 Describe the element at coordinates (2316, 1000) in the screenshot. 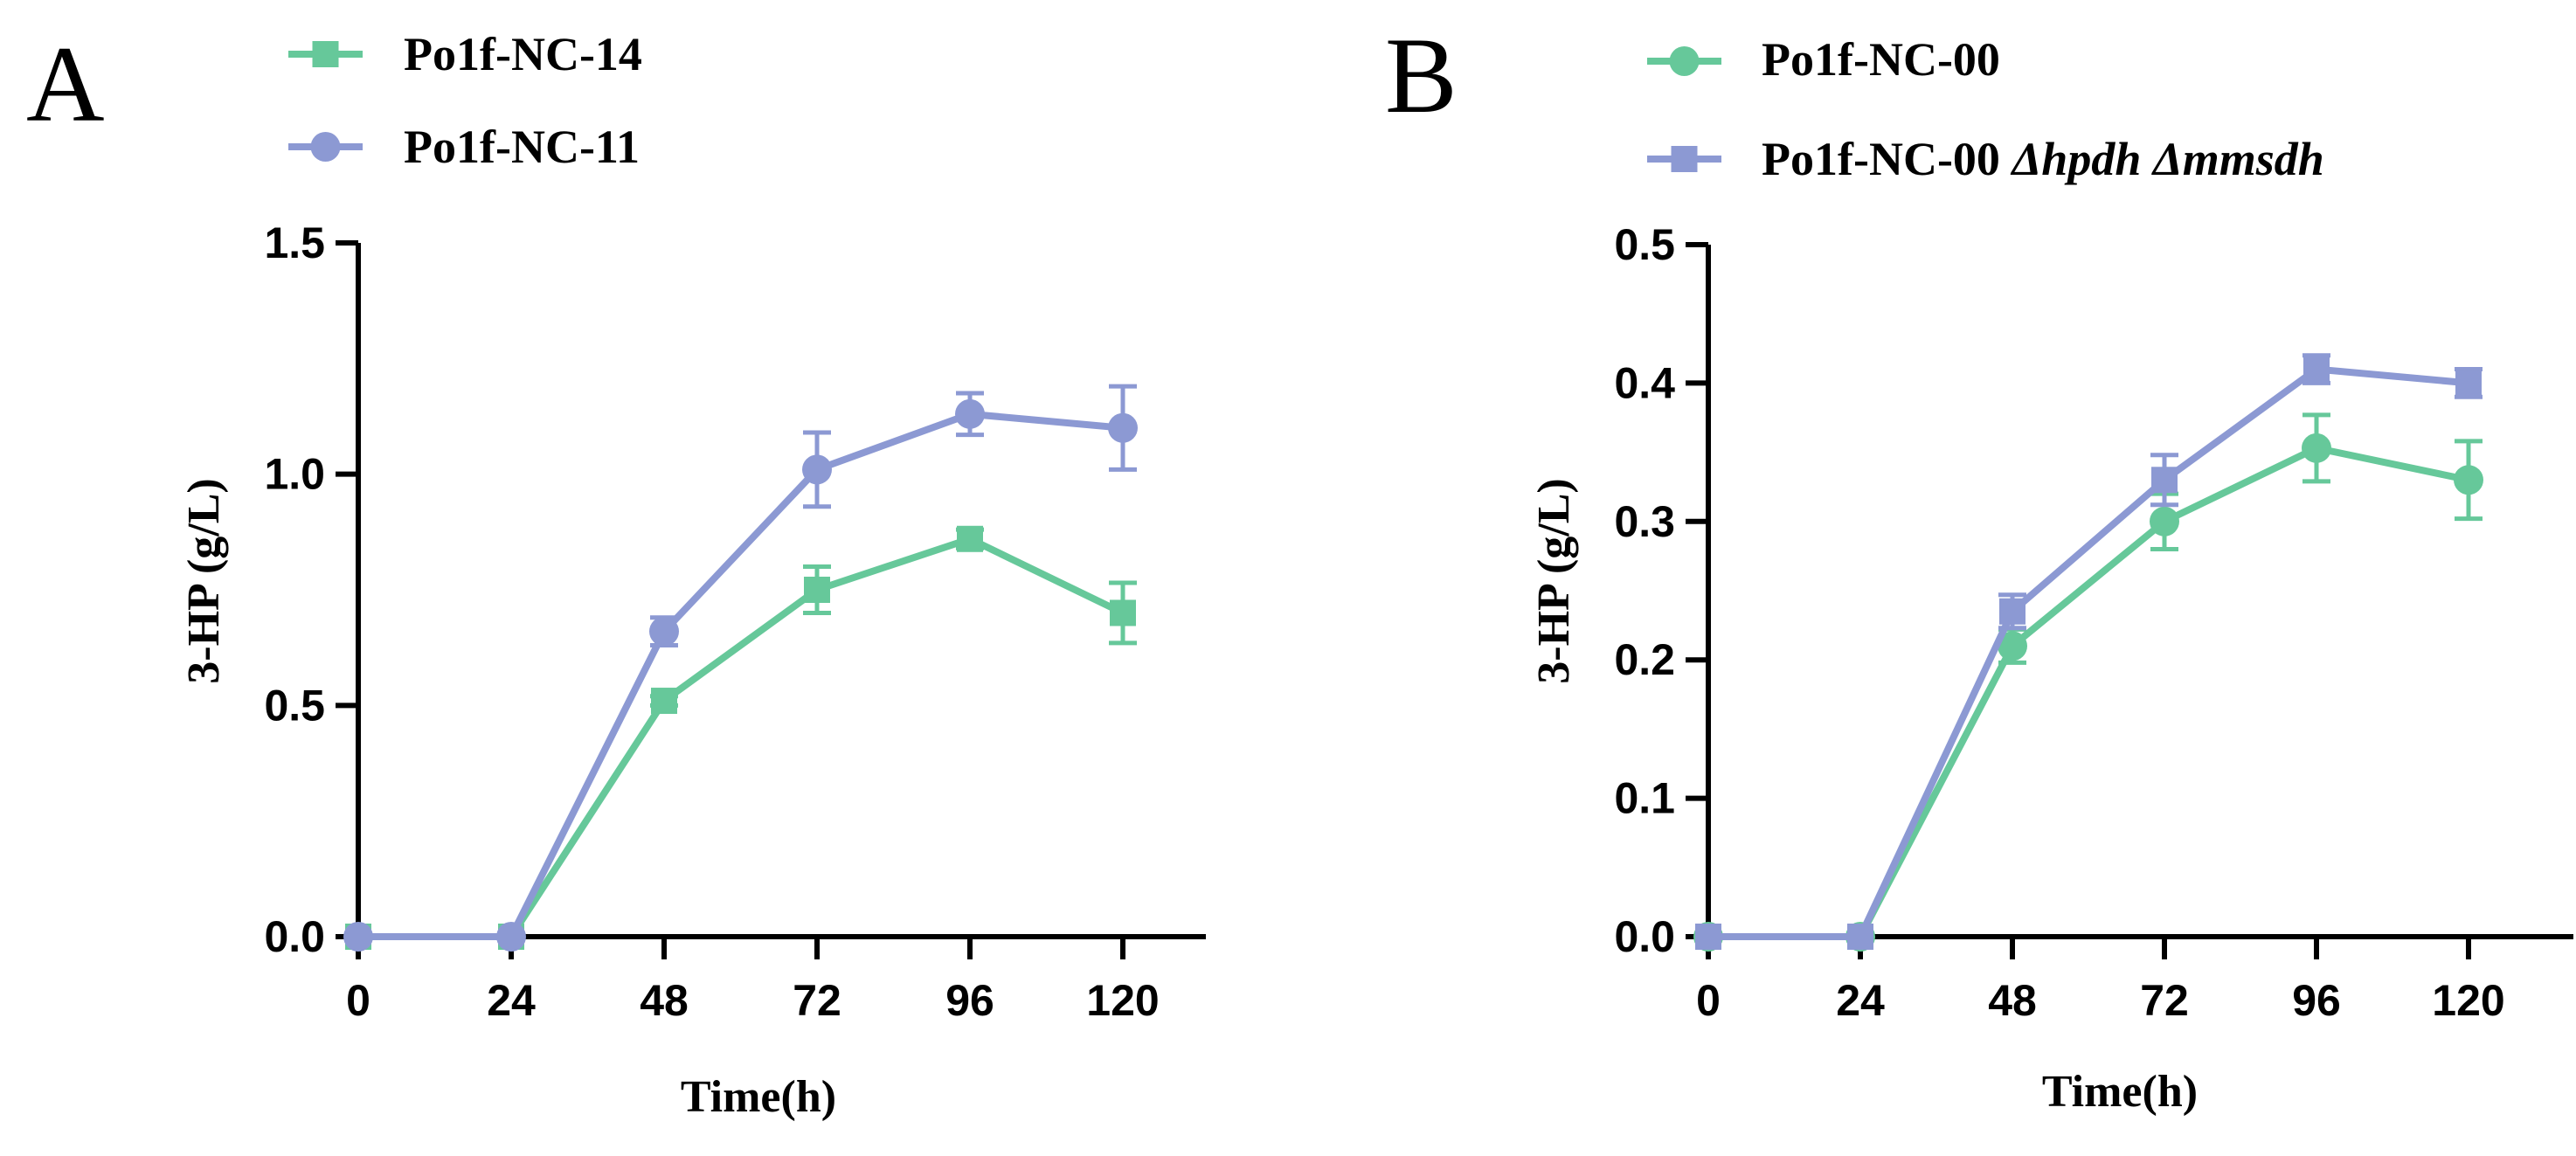

I see `panel-b-x-tick-label: 96` at that location.